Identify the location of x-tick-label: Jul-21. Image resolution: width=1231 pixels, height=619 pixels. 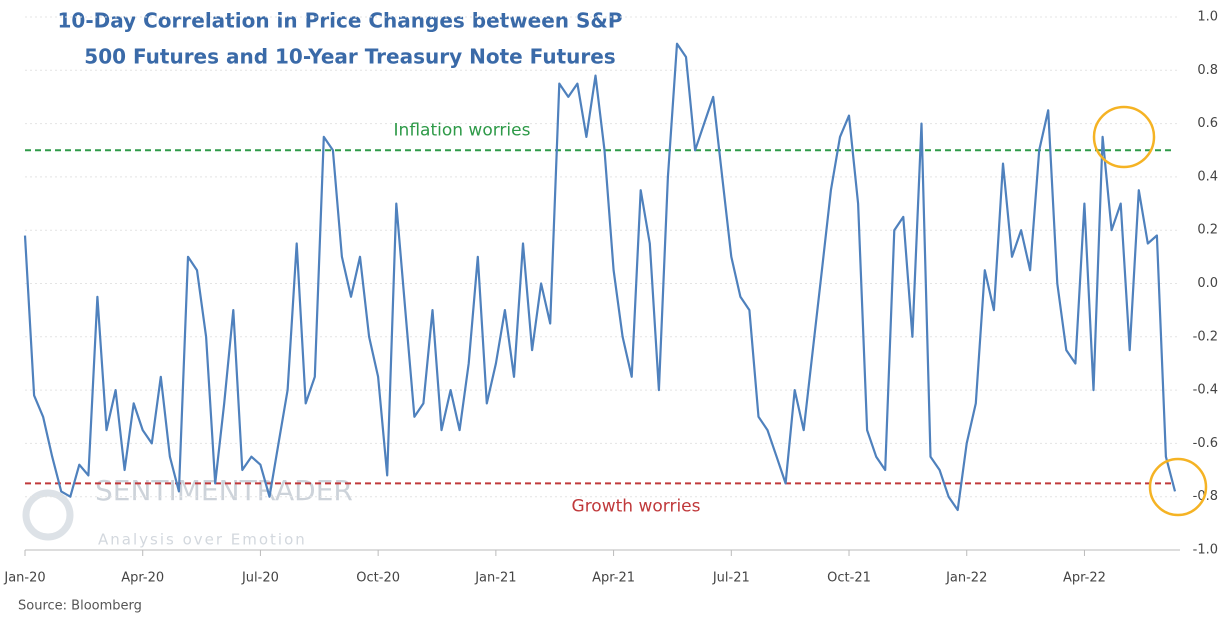
(731, 578).